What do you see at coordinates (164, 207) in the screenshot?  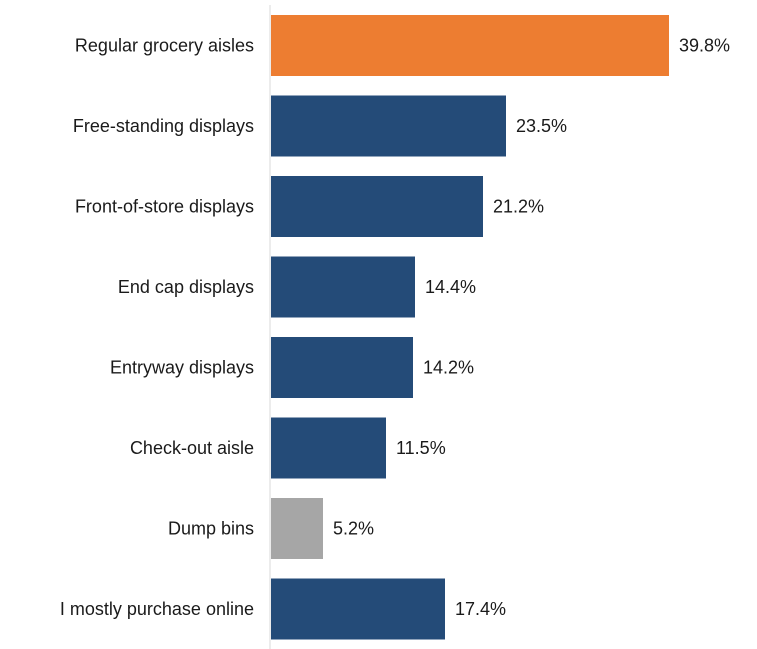 I see `category-label: Front-of-store displays` at bounding box center [164, 207].